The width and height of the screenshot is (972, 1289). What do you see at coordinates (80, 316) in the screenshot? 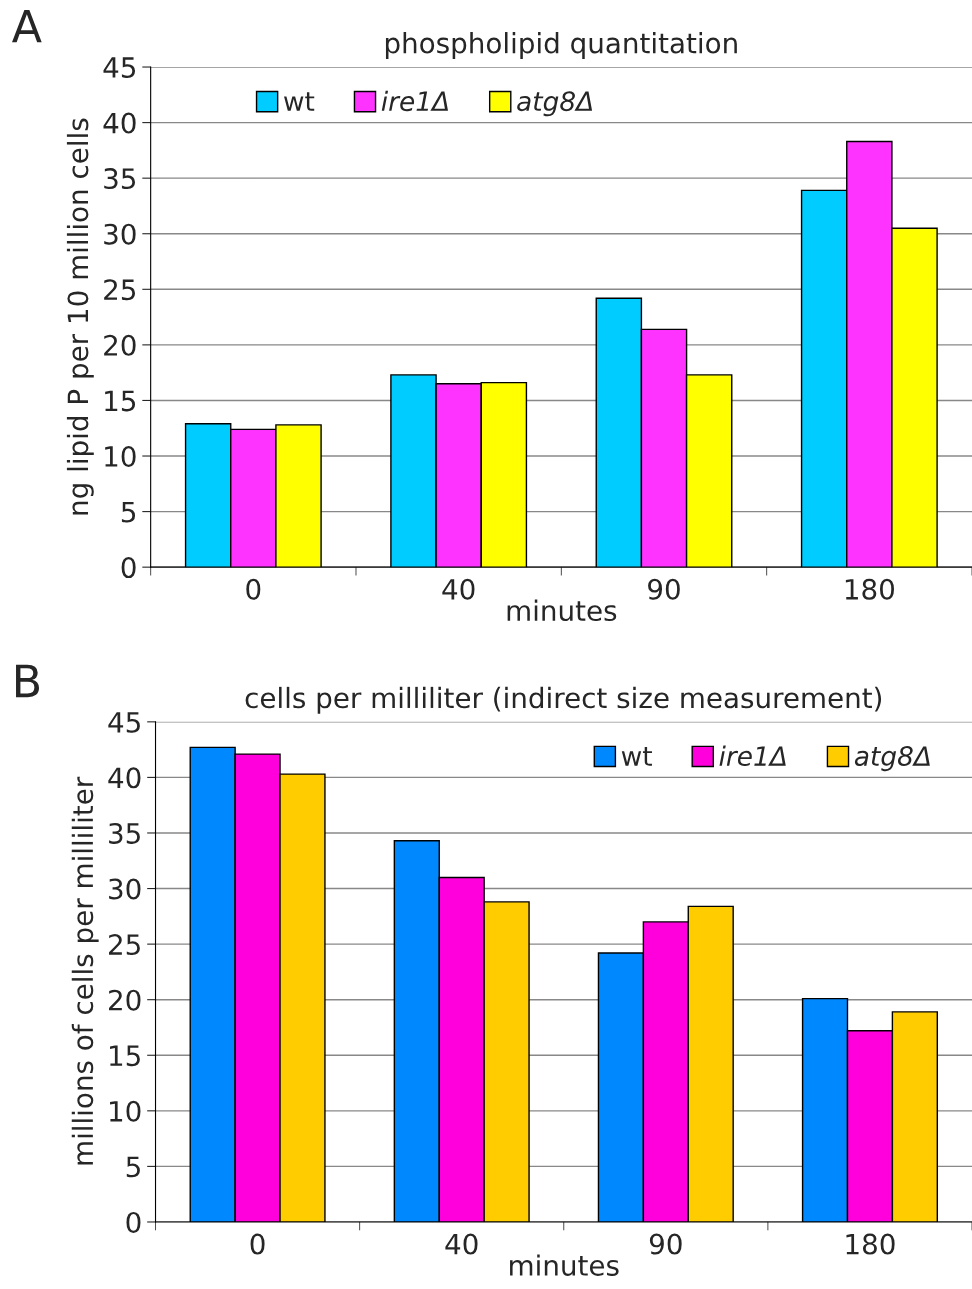
I see `y-axis-title: ng lipid P per 10 million cells` at bounding box center [80, 316].